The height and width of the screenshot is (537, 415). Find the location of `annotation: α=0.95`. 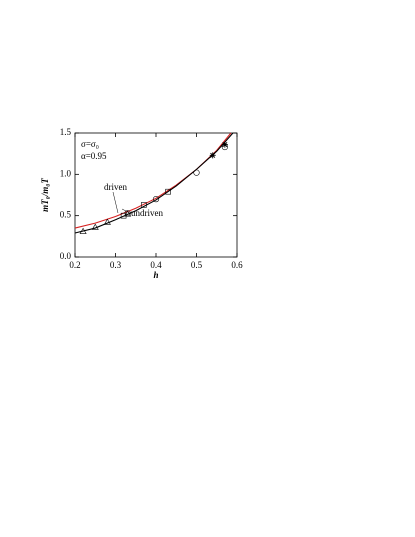

annotation: α=0.95 is located at coordinates (94, 156).